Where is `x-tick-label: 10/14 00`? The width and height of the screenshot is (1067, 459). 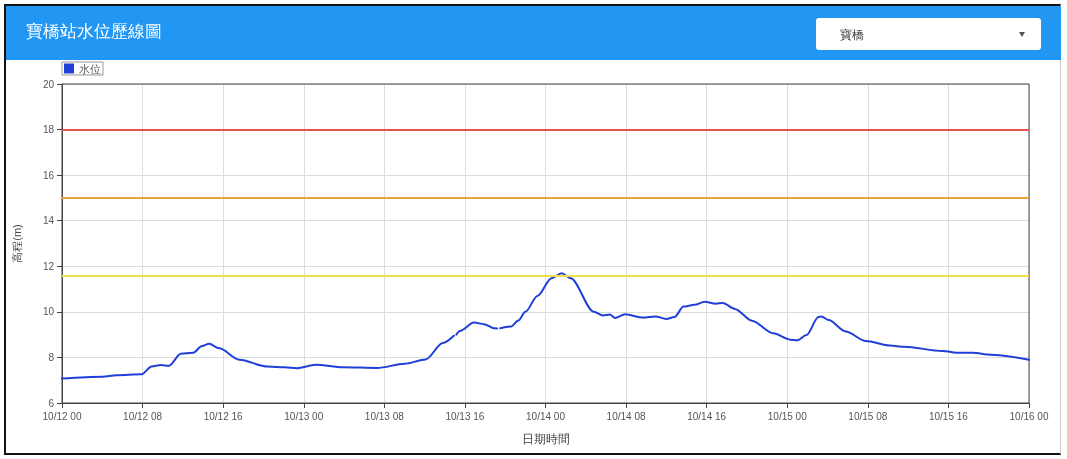
x-tick-label: 10/14 00 is located at coordinates (546, 416).